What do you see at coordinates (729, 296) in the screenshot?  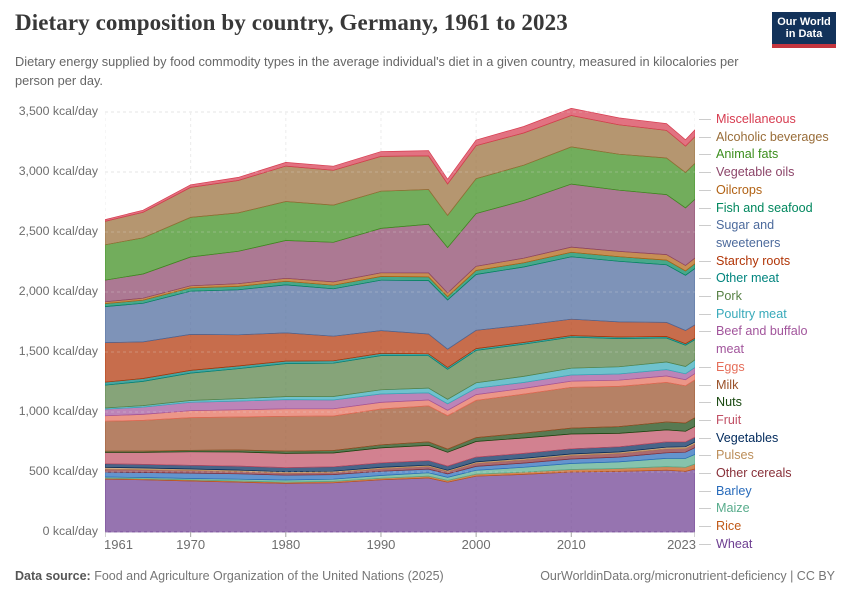 I see `legend-label: Pork` at bounding box center [729, 296].